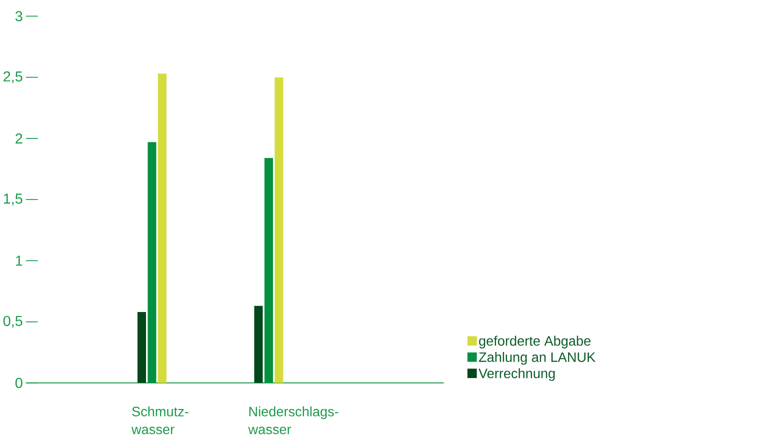  I want to click on legend-label: Verrechnung, so click(516, 374).